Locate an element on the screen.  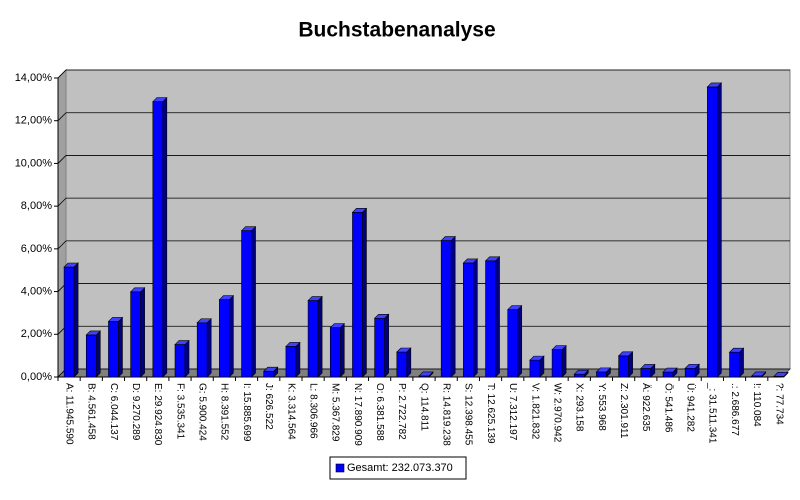
x-tick-label: Q: 114.811 is located at coordinates (423, 407).